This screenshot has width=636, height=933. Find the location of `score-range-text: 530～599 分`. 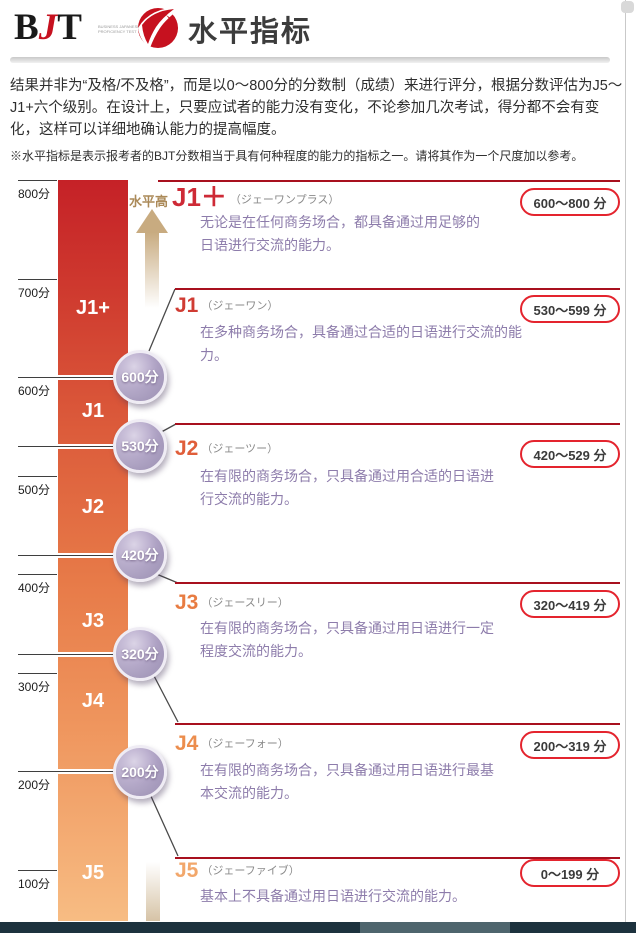

score-range-text: 530～599 分 is located at coordinates (570, 310).